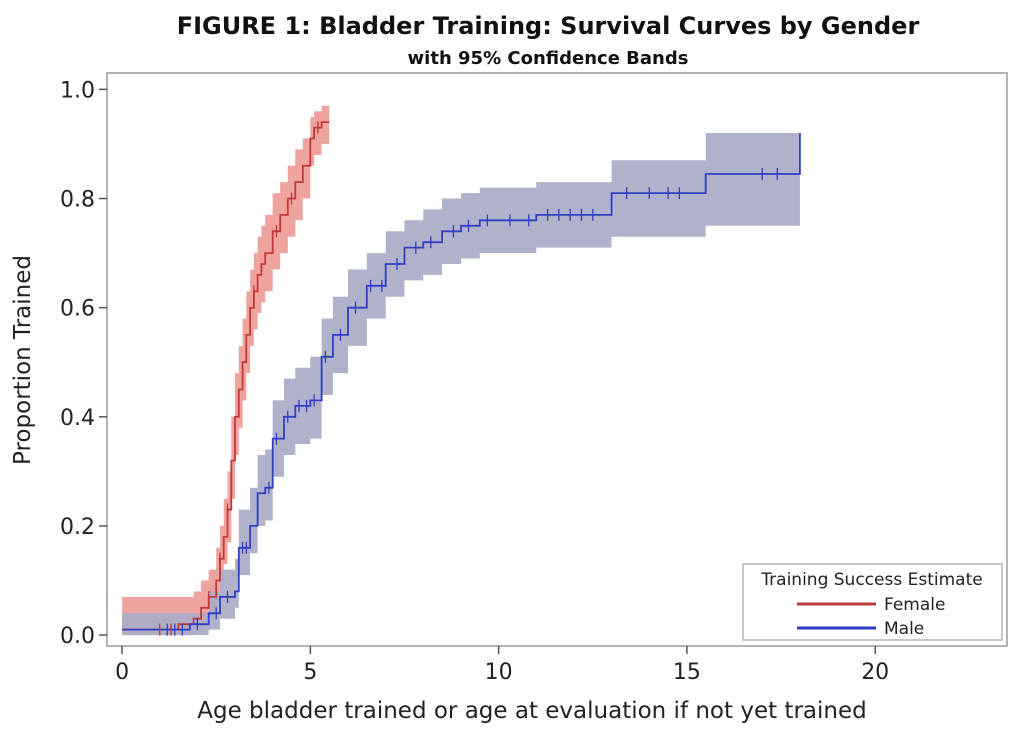  What do you see at coordinates (904, 629) in the screenshot?
I see `legend-label-male: Male` at bounding box center [904, 629].